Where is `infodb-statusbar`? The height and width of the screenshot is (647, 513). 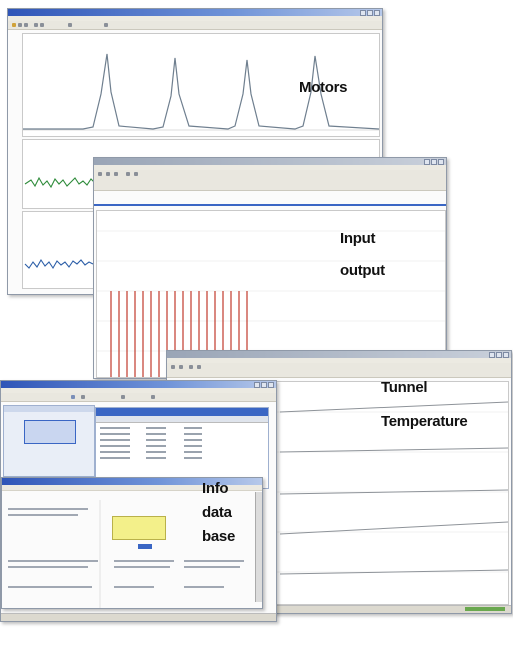
infodb-statusbar is located at coordinates (138, 617).